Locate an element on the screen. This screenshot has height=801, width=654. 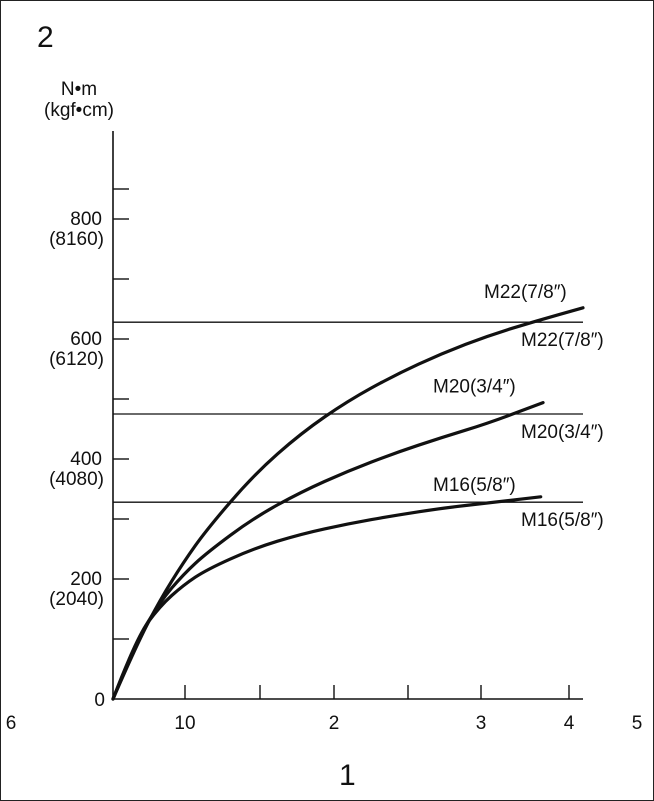
x-tick-label: 6 is located at coordinates (11, 723).